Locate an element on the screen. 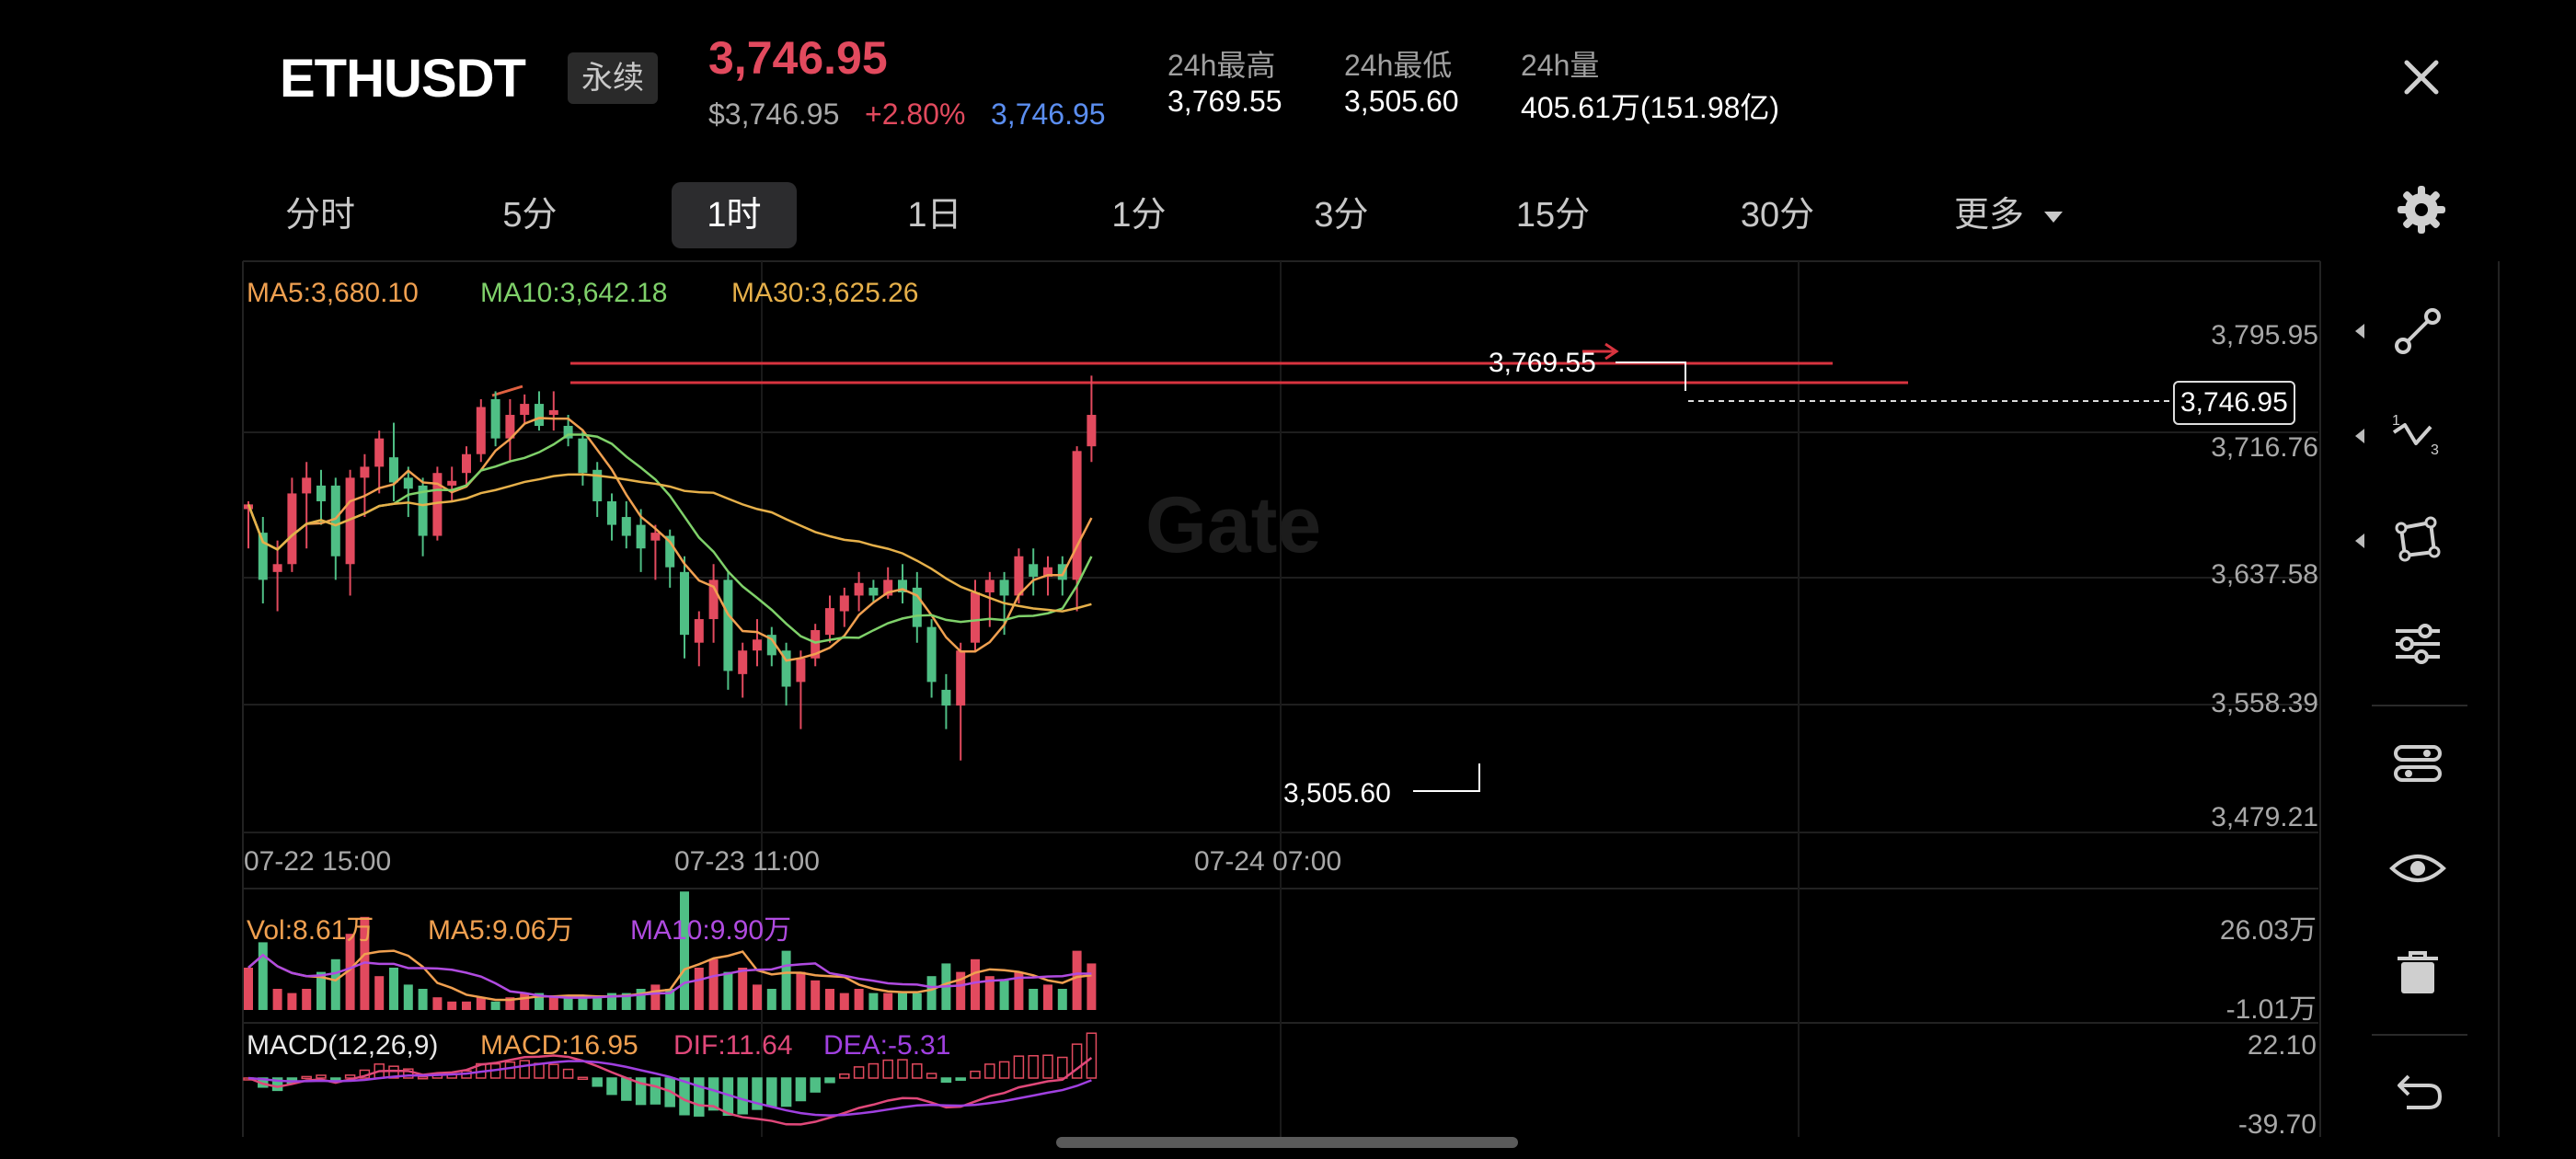 The width and height of the screenshot is (2576, 1159). tab-1m: 1分 is located at coordinates (1139, 215).